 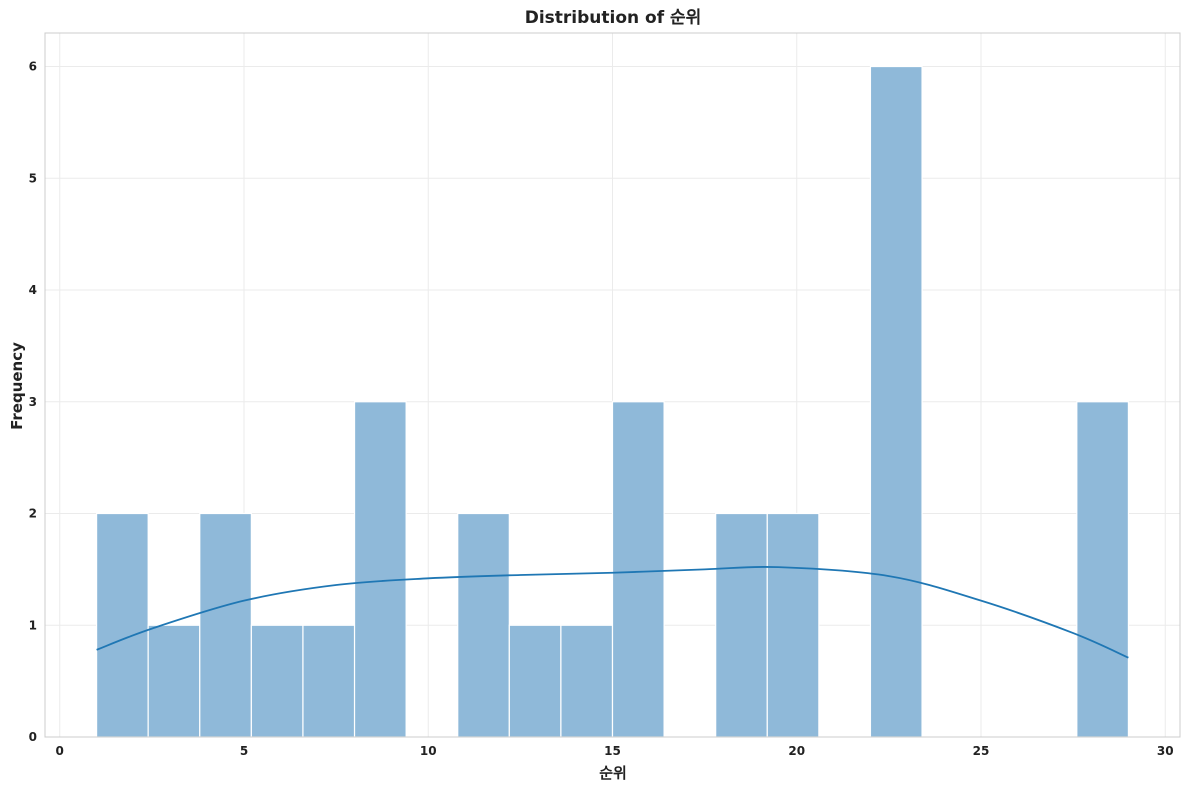 I want to click on x-tick-label-2: 10, so click(x=428, y=751).